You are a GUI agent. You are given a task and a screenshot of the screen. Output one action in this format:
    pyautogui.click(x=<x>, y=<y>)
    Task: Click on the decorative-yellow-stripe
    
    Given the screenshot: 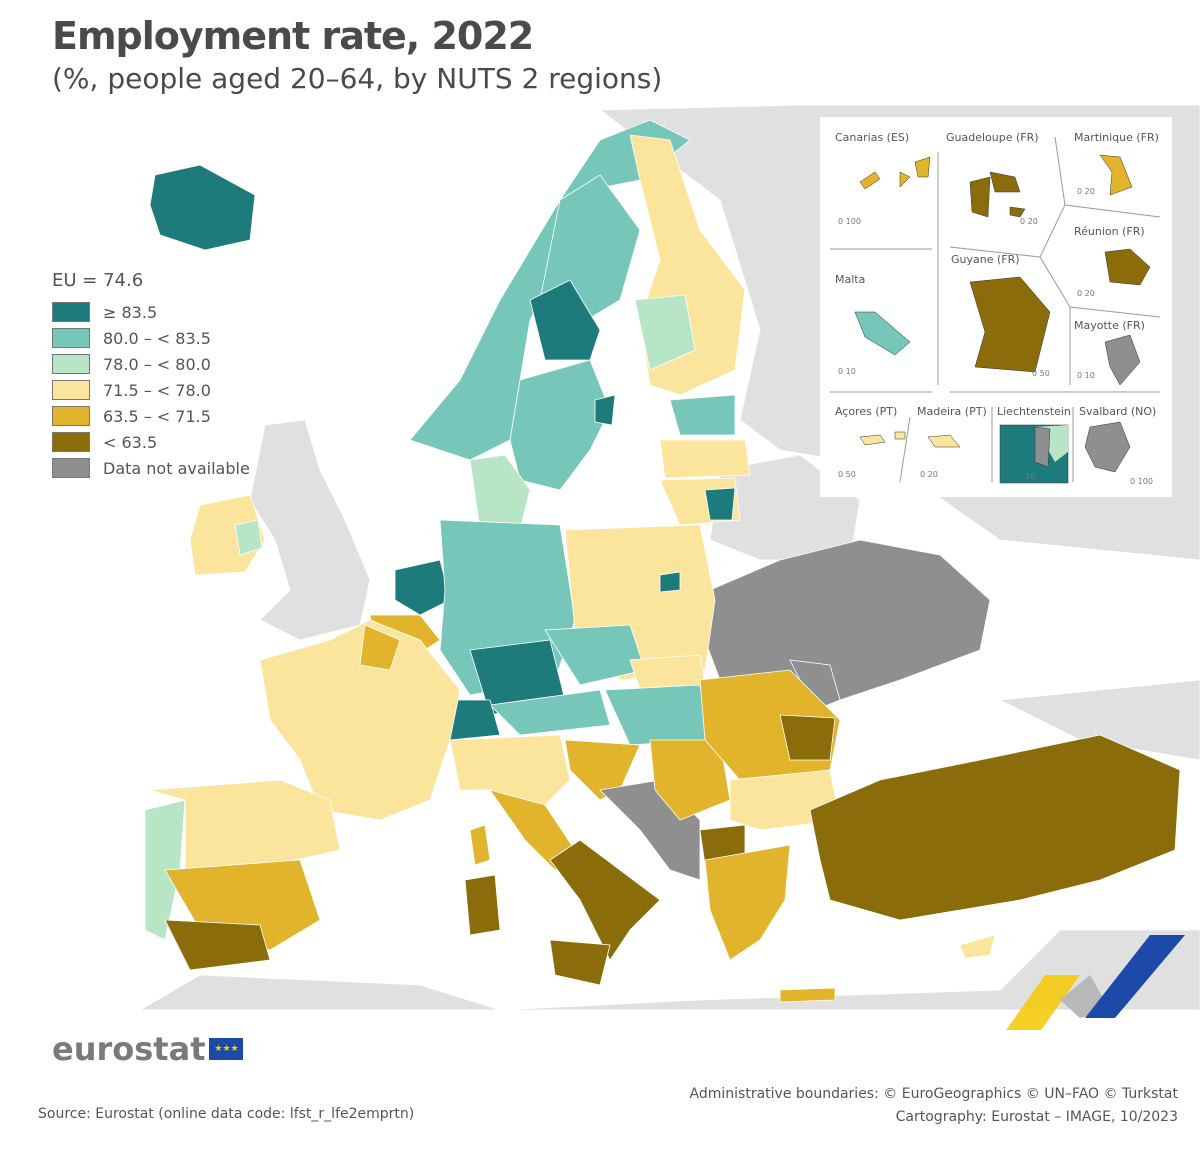 What is the action you would take?
    pyautogui.click(x=1043, y=1002)
    